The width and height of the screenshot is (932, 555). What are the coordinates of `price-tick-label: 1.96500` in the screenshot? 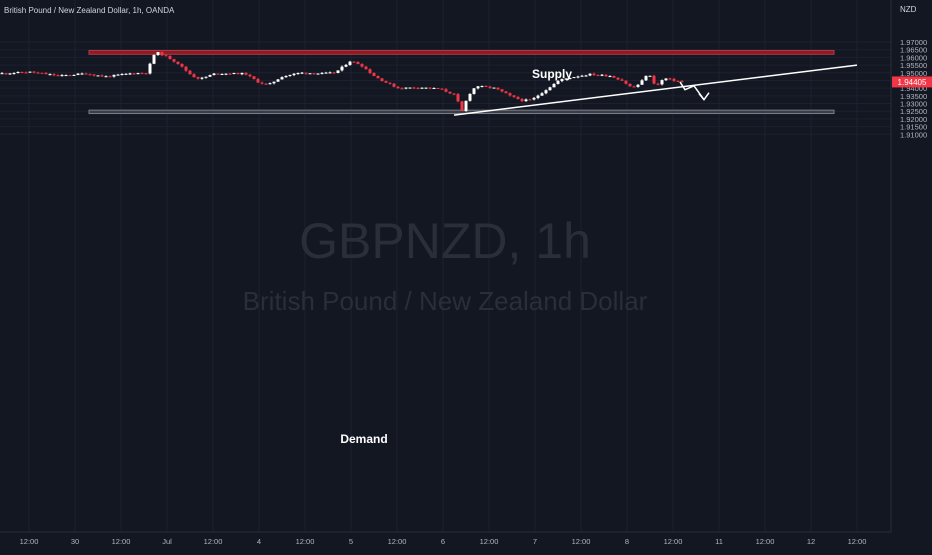 It's located at (913, 50).